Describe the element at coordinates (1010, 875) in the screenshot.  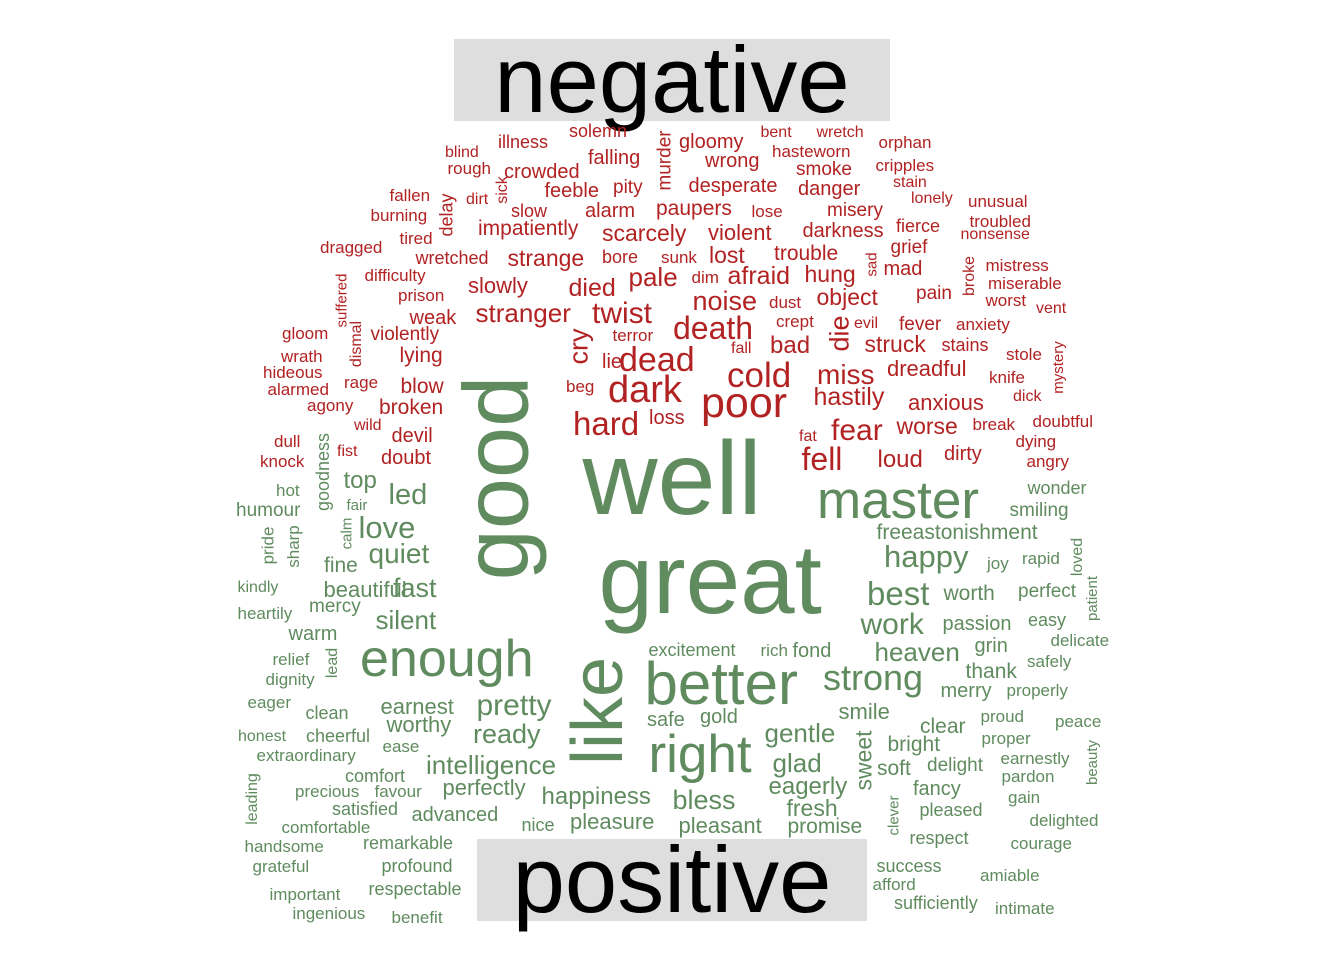
I see `word-positive: amiable` at that location.